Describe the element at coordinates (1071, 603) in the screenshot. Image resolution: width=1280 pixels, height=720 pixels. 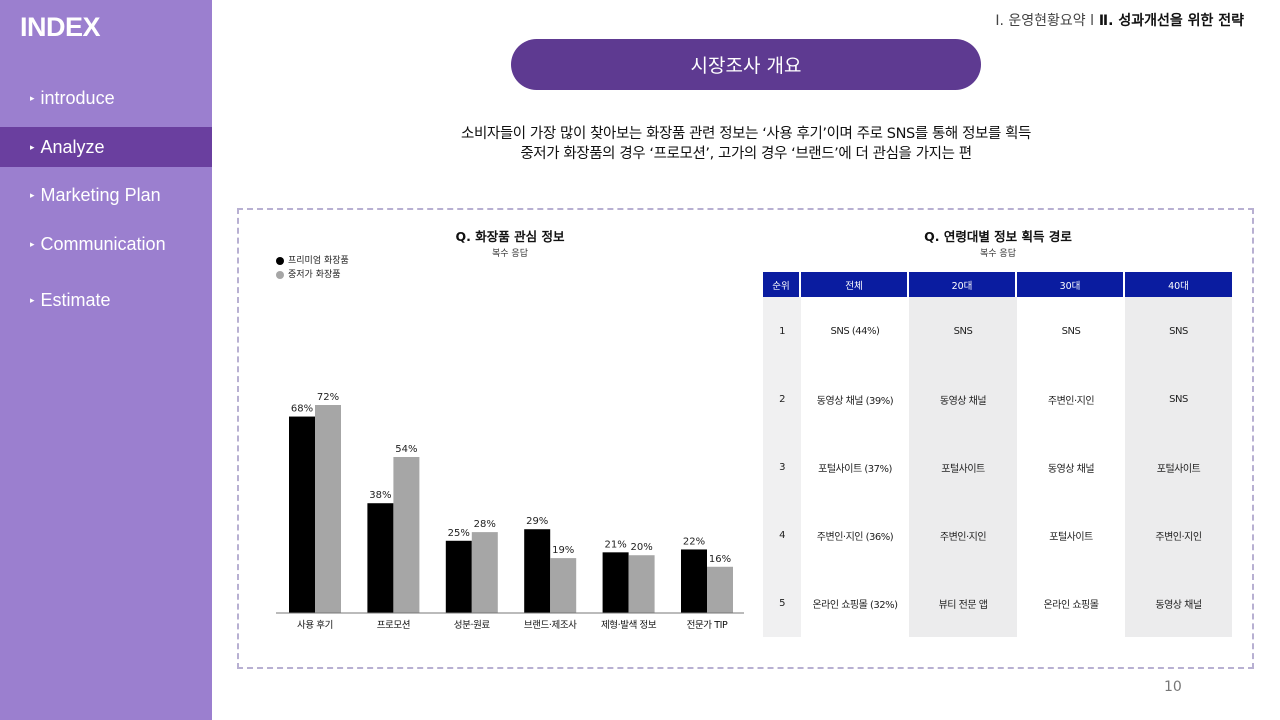
I see `cell-30s: 온라인 쇼핑몰` at that location.